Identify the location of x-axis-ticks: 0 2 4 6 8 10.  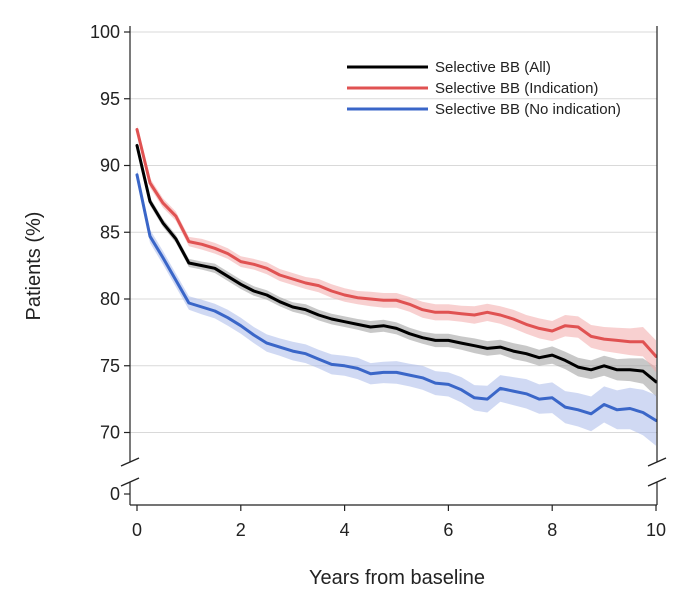
(399, 522).